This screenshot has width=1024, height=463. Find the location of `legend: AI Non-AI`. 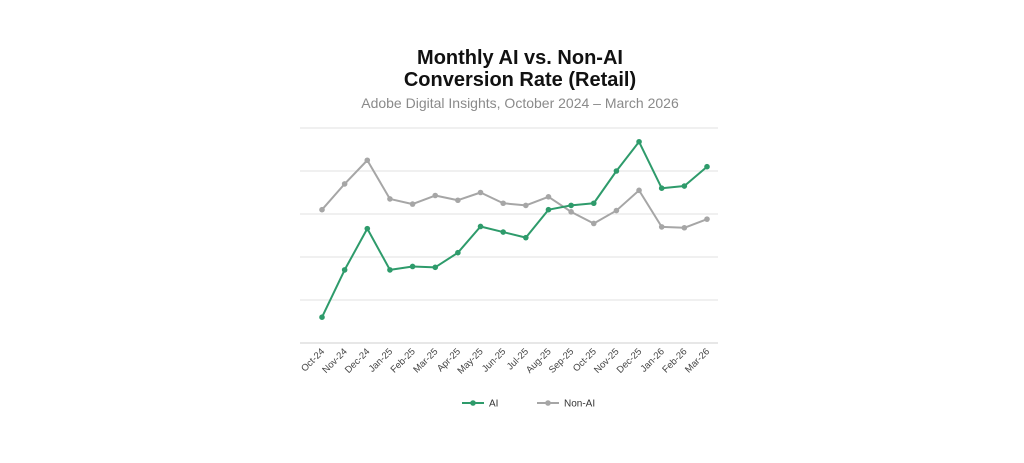

legend: AI Non-AI is located at coordinates (528, 404).